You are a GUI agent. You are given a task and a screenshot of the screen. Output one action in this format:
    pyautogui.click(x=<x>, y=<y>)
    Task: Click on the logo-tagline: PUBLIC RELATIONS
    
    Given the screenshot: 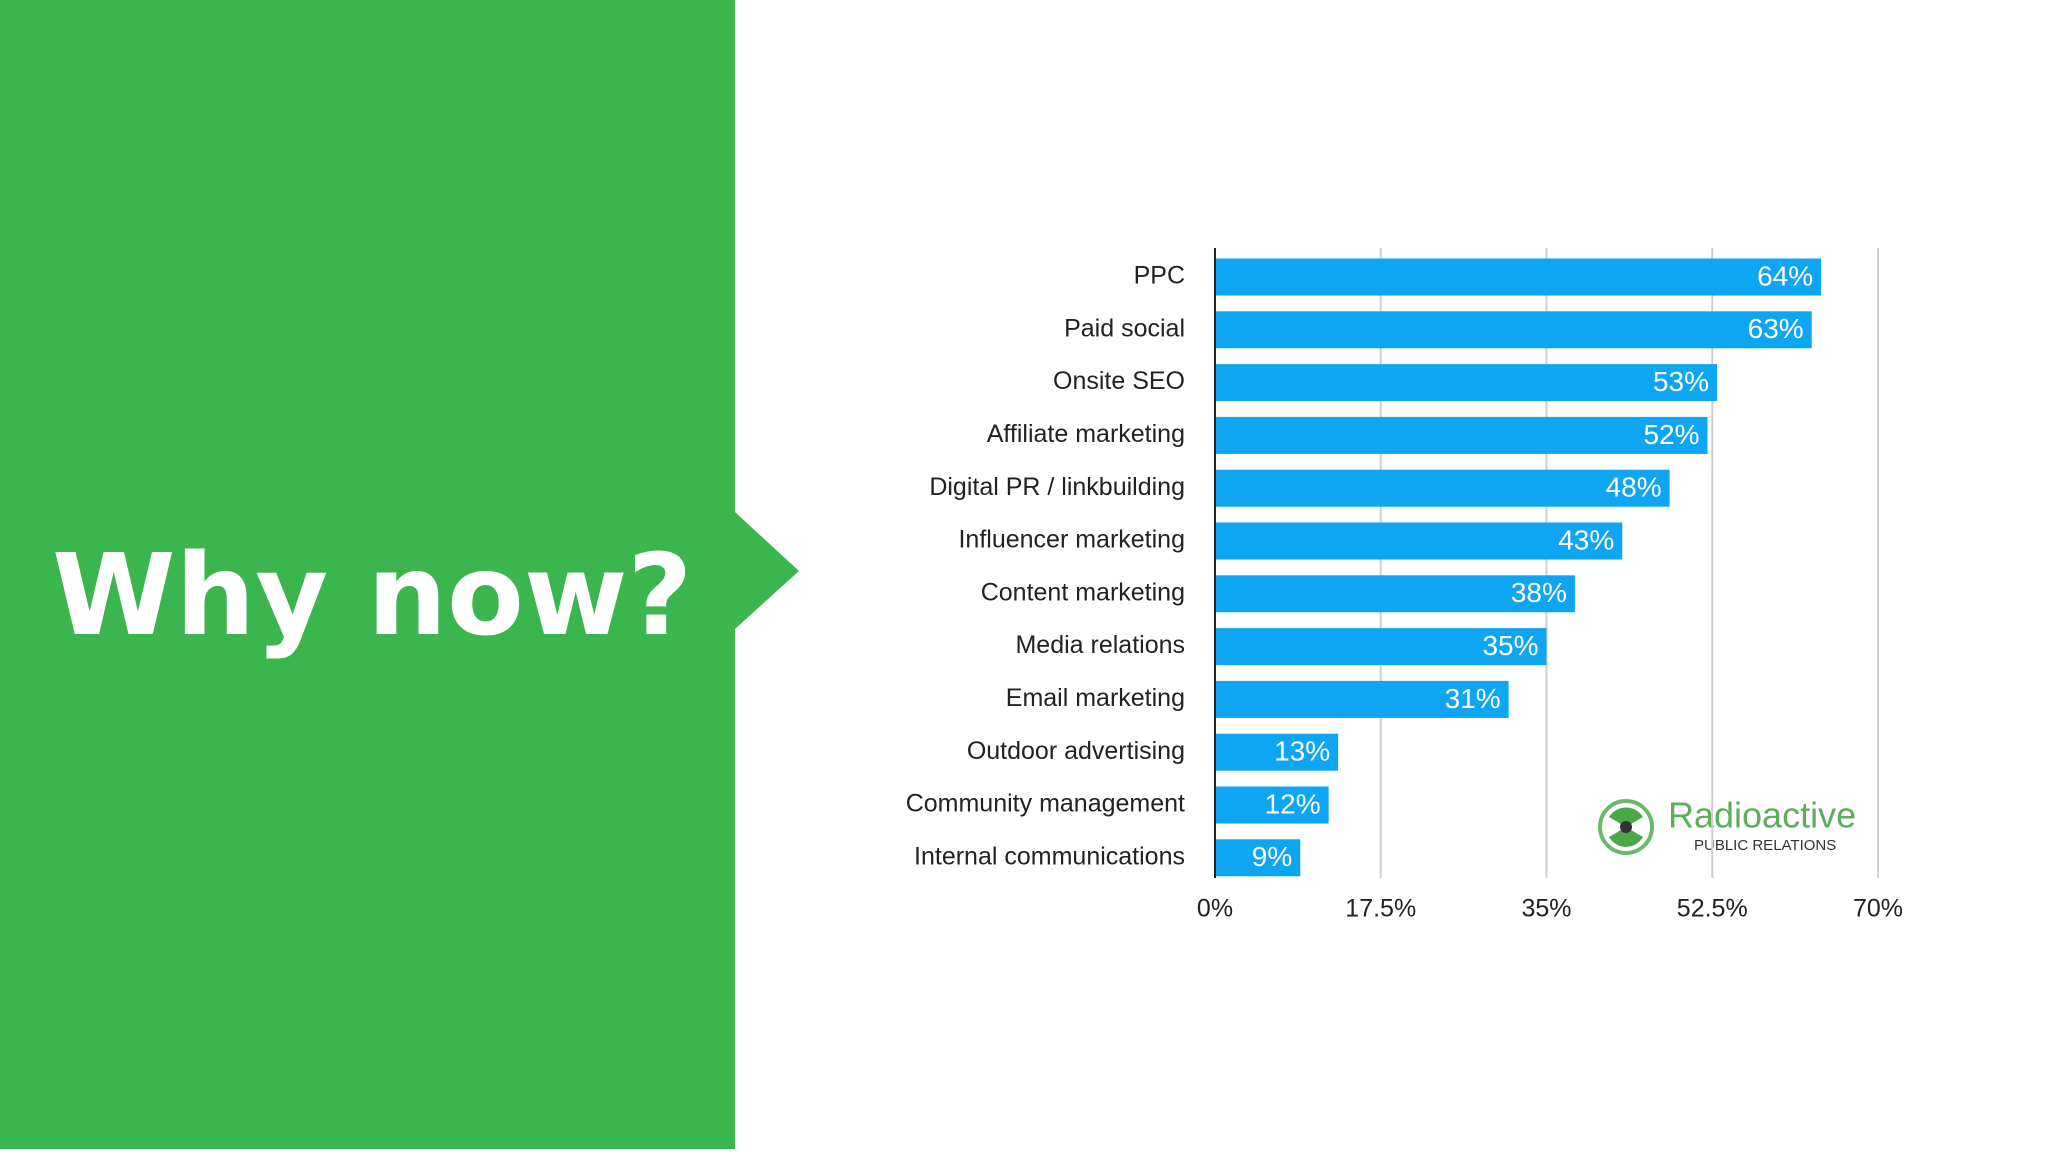 What is the action you would take?
    pyautogui.click(x=1765, y=845)
    